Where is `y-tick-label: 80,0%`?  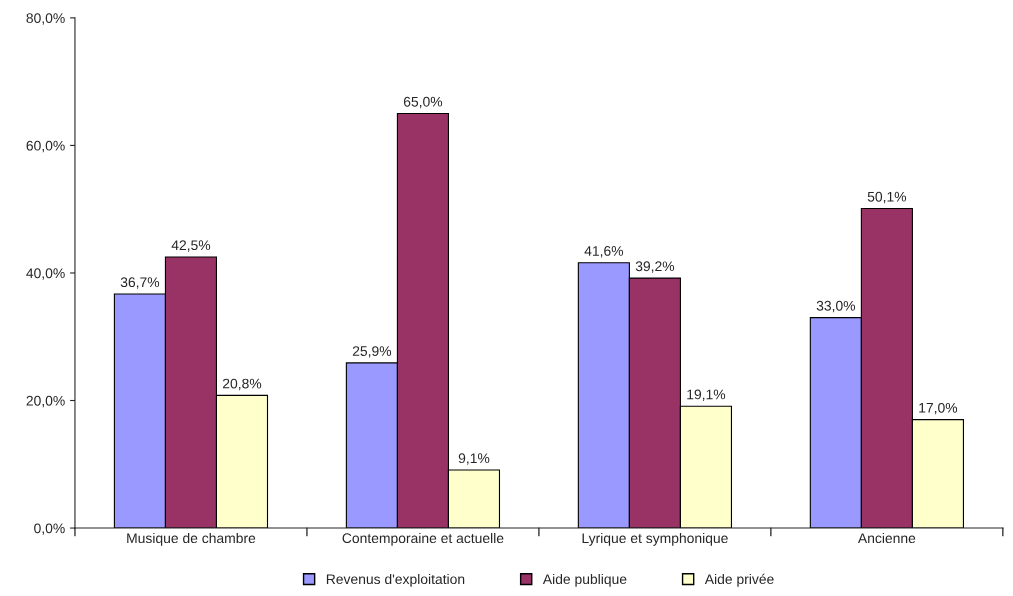
y-tick-label: 80,0% is located at coordinates (45, 19).